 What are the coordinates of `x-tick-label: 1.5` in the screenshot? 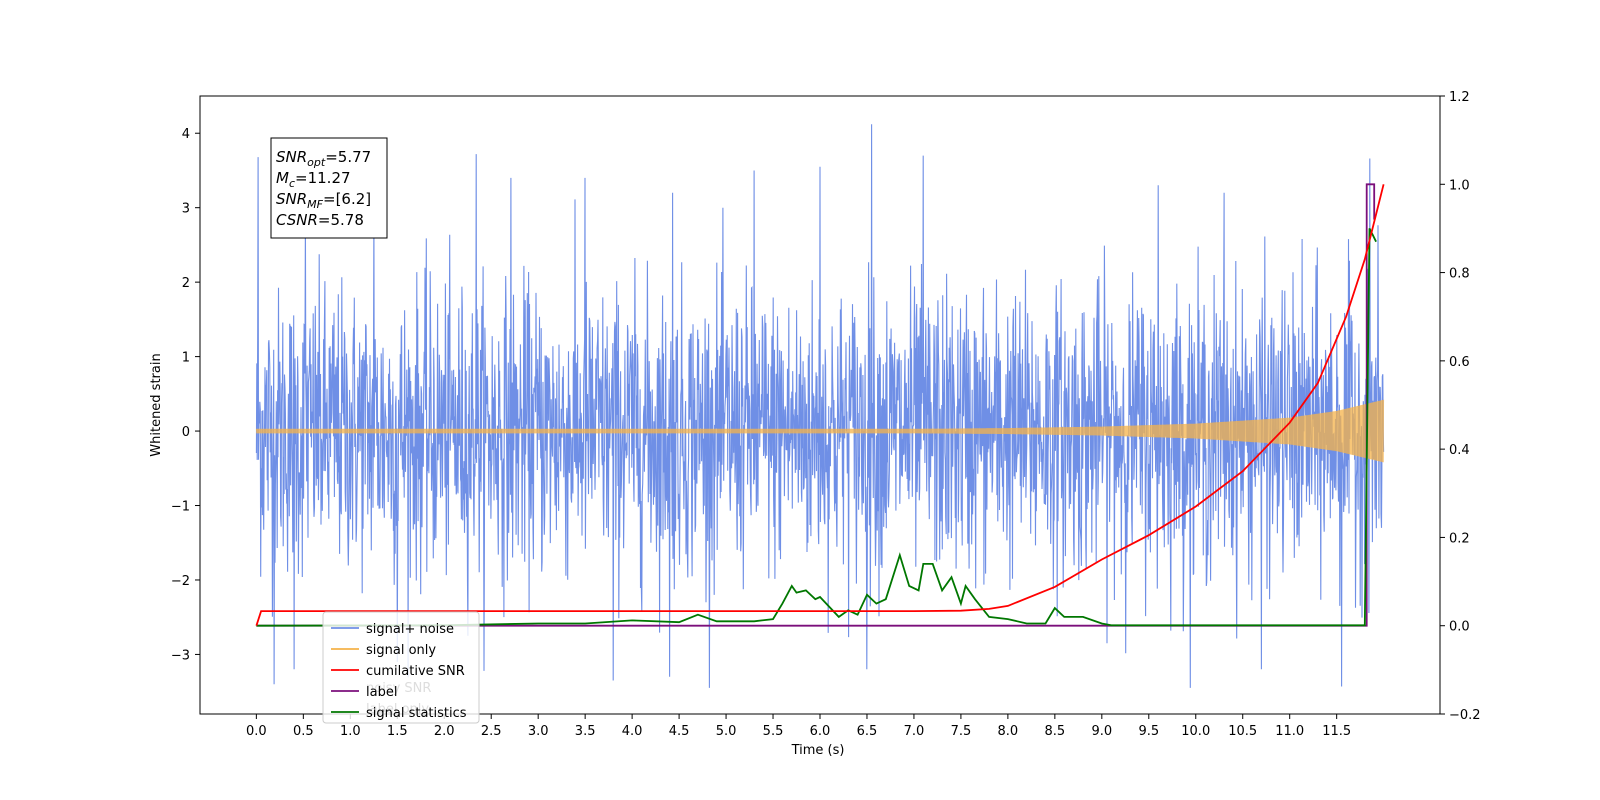 It's located at (397, 731).